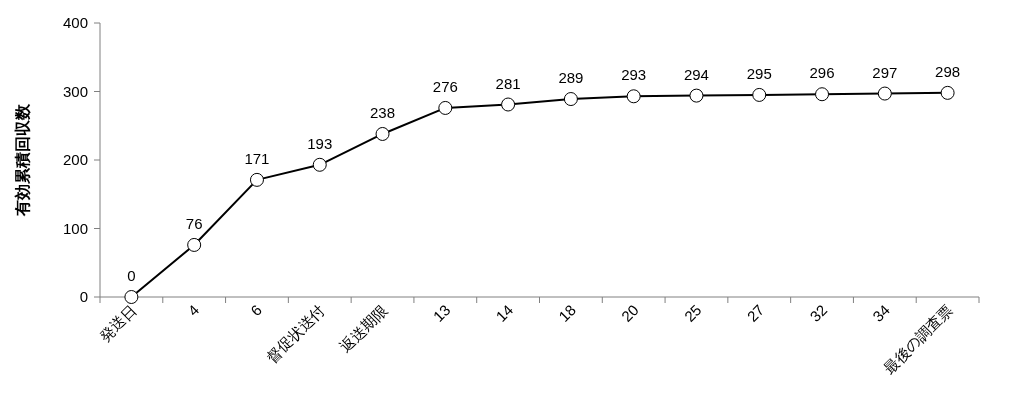  What do you see at coordinates (117, 323) in the screenshot?
I see `x-tick-label: 発送日` at bounding box center [117, 323].